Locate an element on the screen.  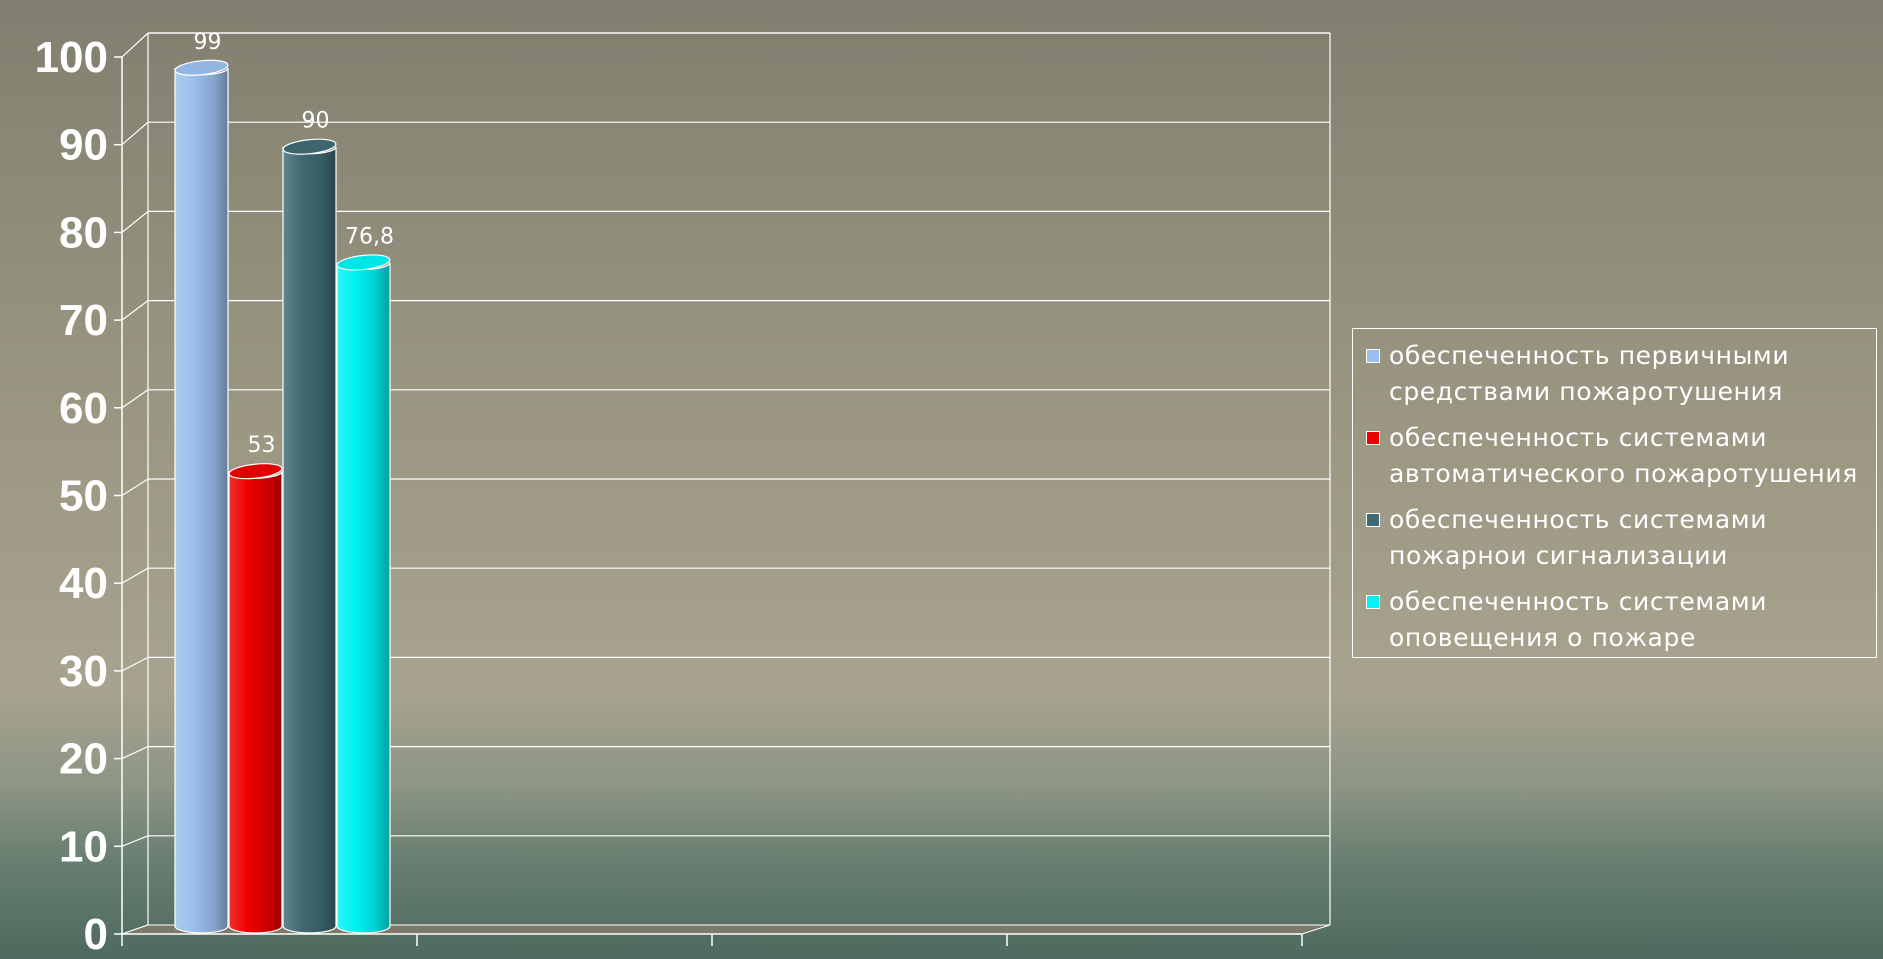
y-tick-label: 80 is located at coordinates (83, 232).